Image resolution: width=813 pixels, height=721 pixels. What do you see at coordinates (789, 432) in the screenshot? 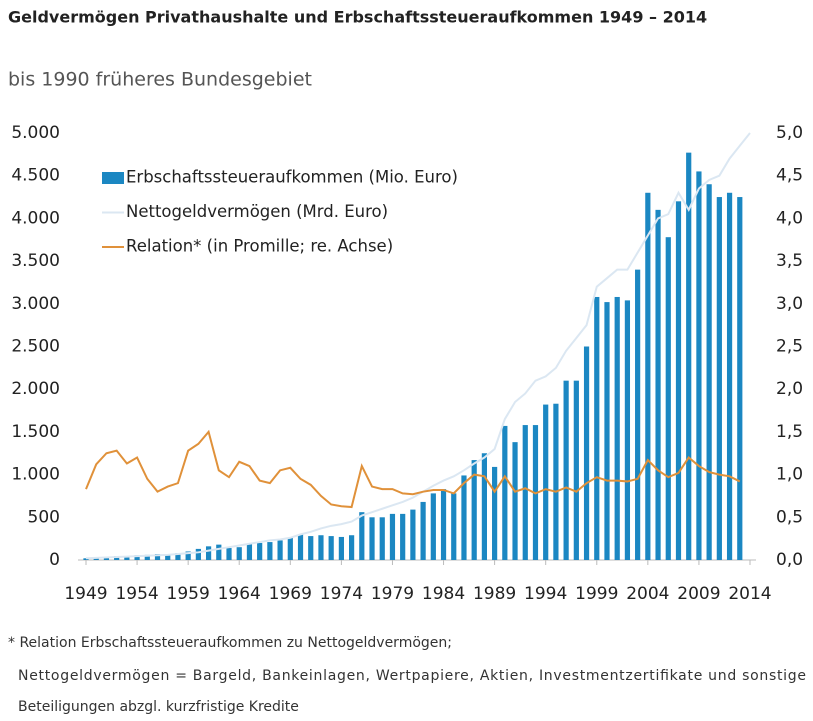
I see `y2-tick-label: 1,5` at bounding box center [789, 432].